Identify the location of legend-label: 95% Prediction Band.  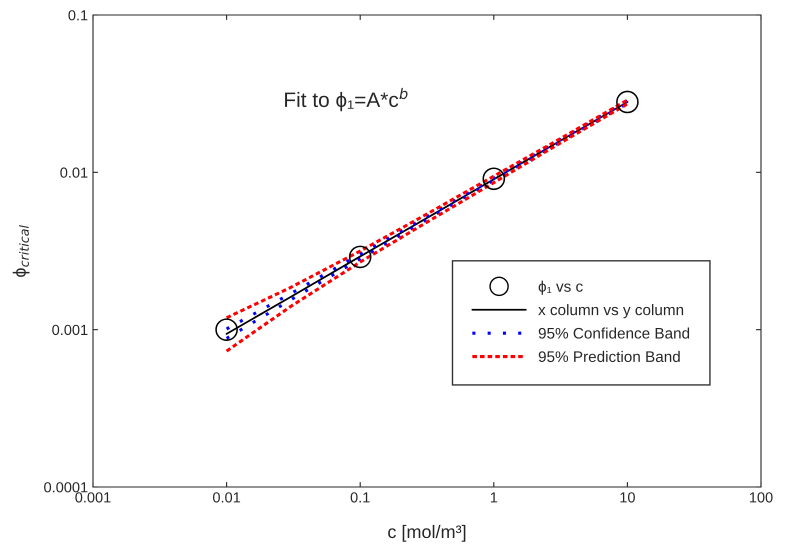
(609, 356).